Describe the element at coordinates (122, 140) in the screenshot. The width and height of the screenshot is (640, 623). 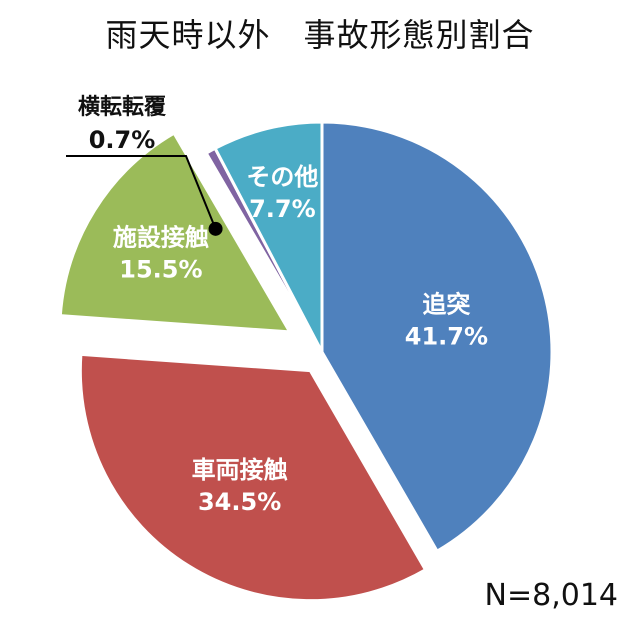
I see `slice-value-4: 0.7%` at that location.